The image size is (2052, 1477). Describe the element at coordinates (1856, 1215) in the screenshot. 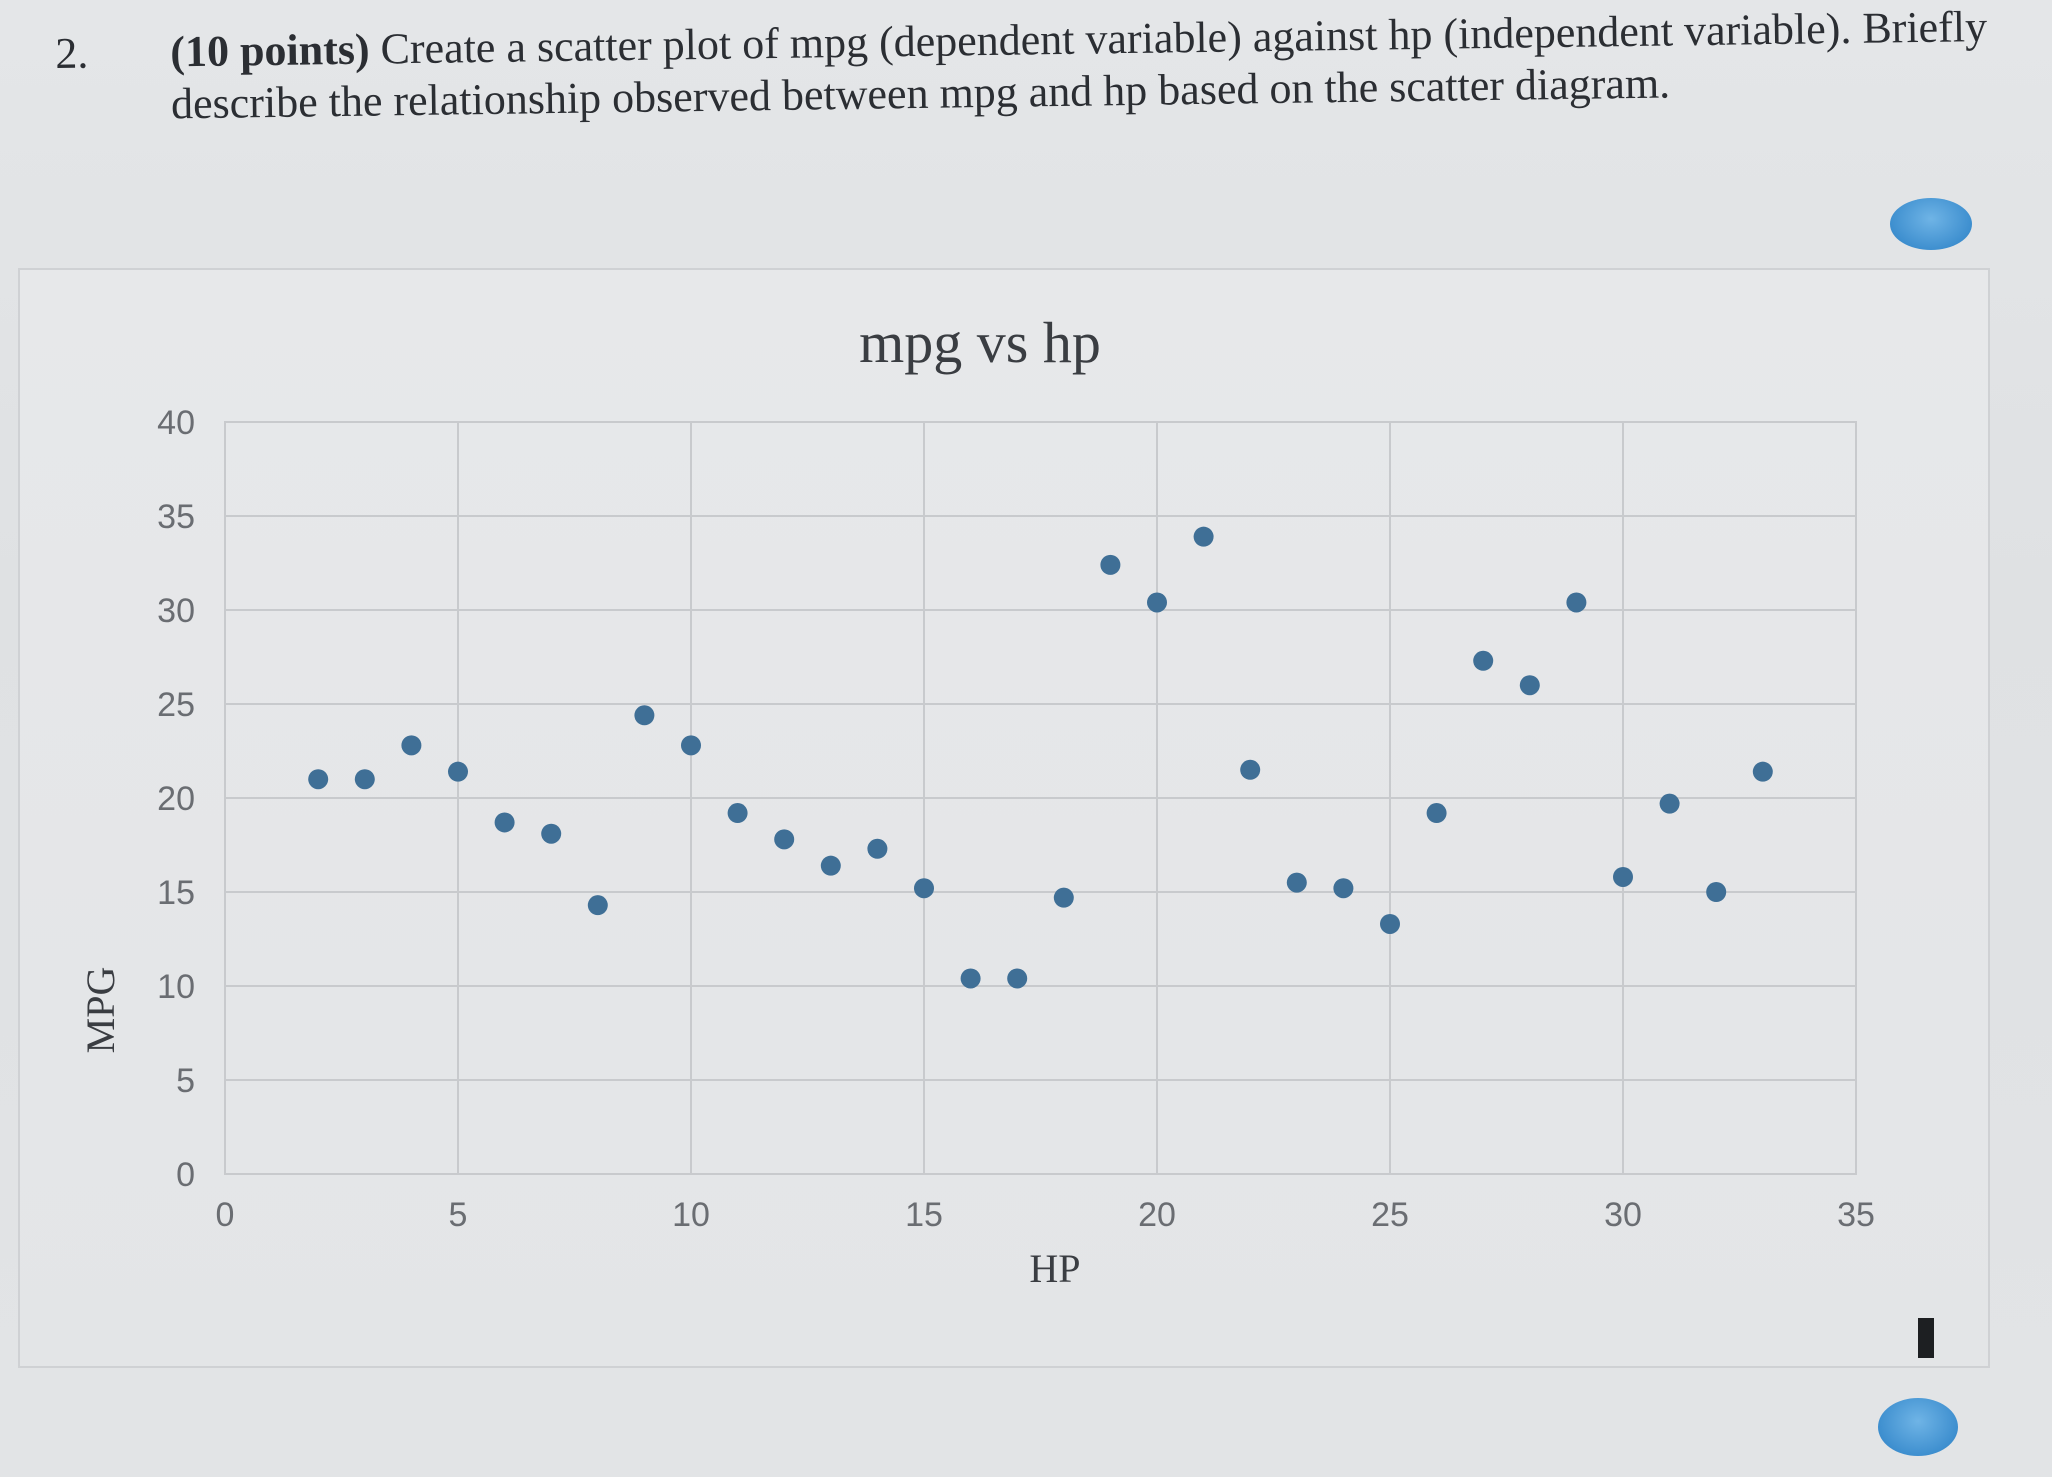

I see `x-tick-label: 35` at that location.